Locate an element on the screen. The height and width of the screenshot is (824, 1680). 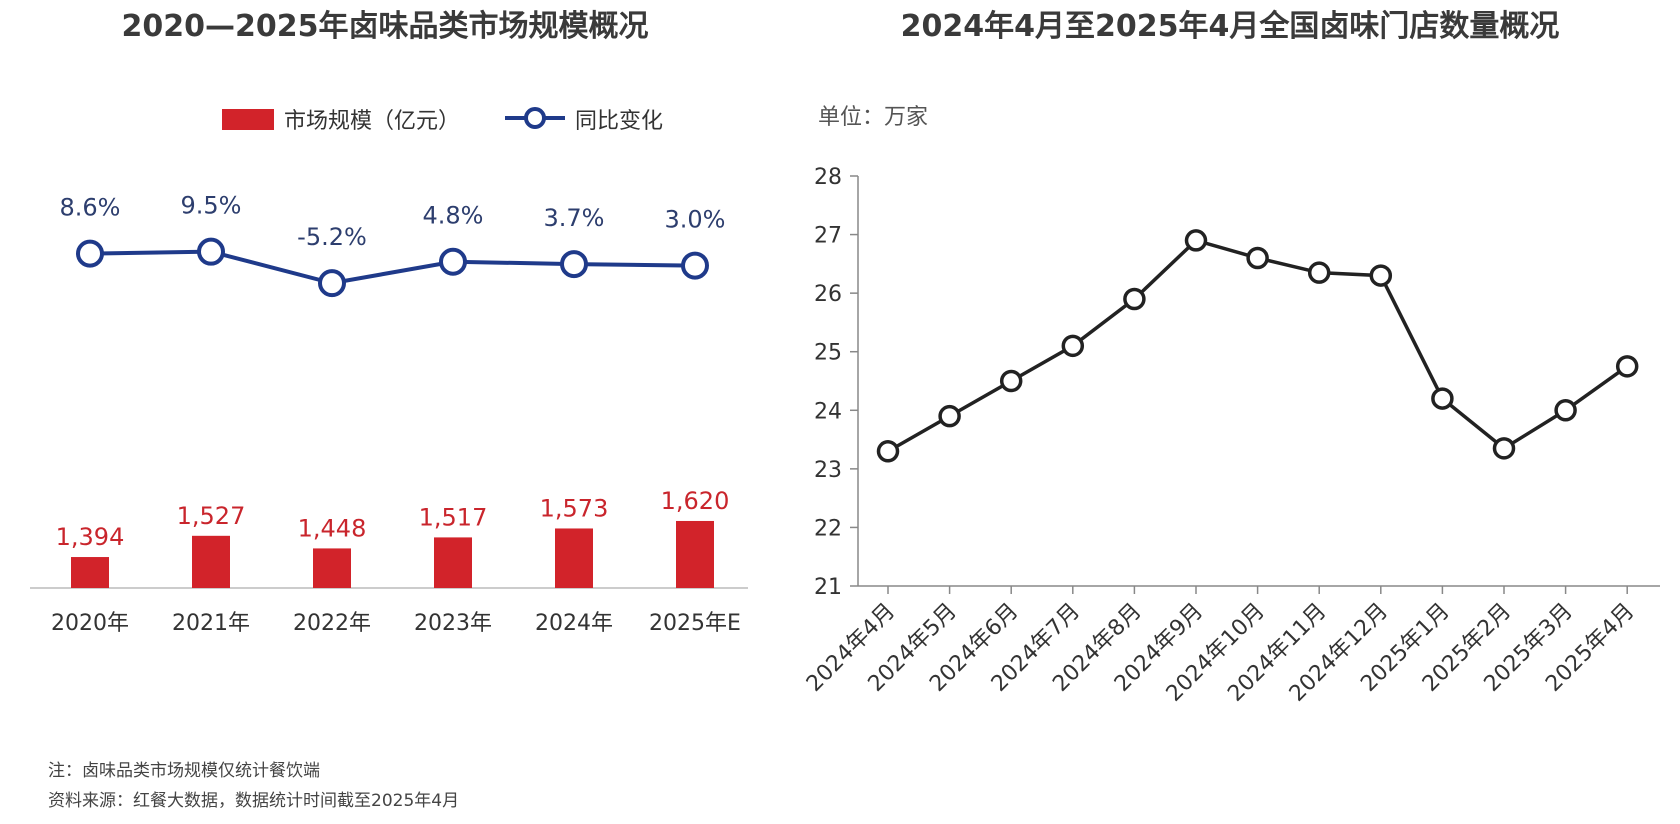
y-tick-label: 24 is located at coordinates (828, 411).